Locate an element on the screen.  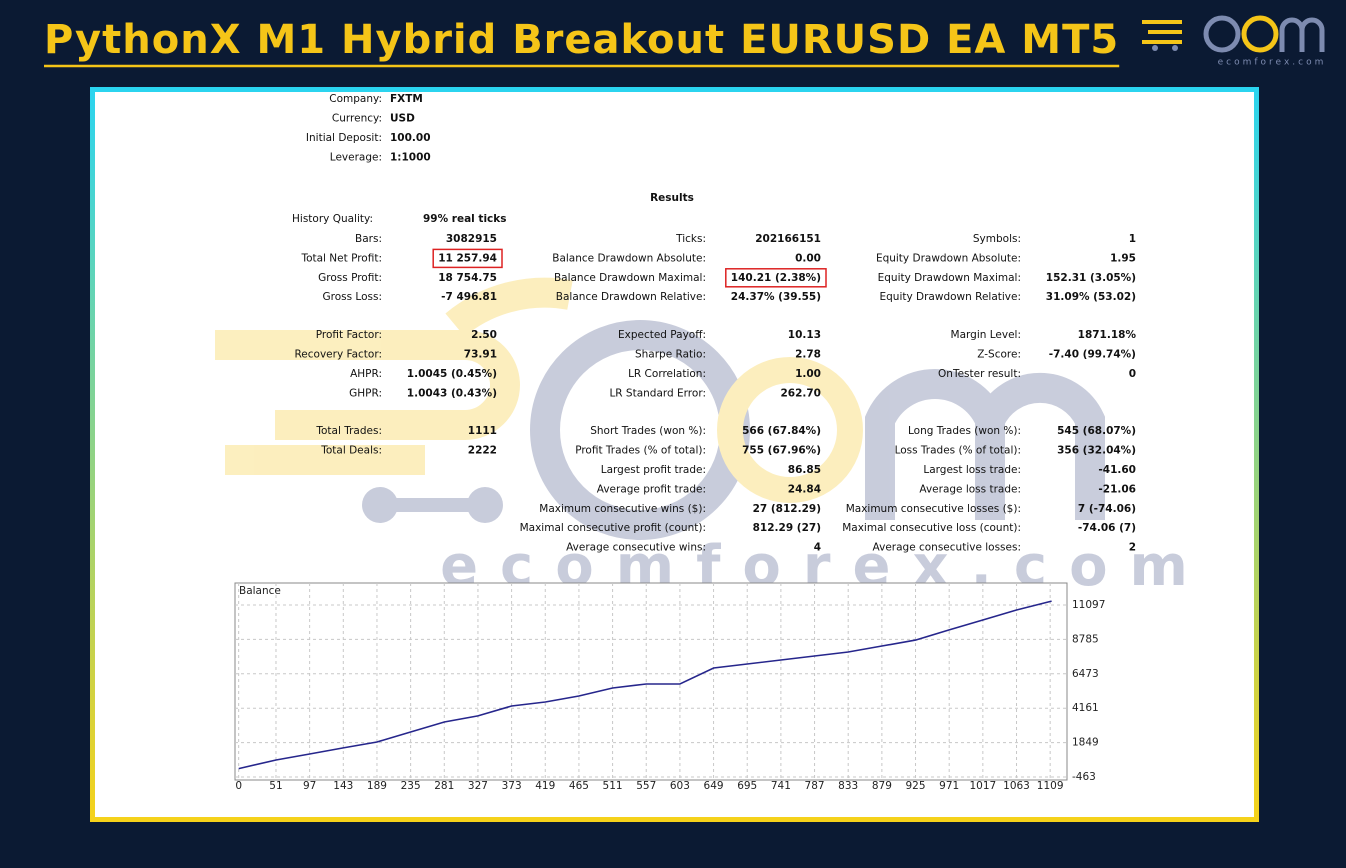
label: Expected Payoff: is located at coordinates (662, 335).